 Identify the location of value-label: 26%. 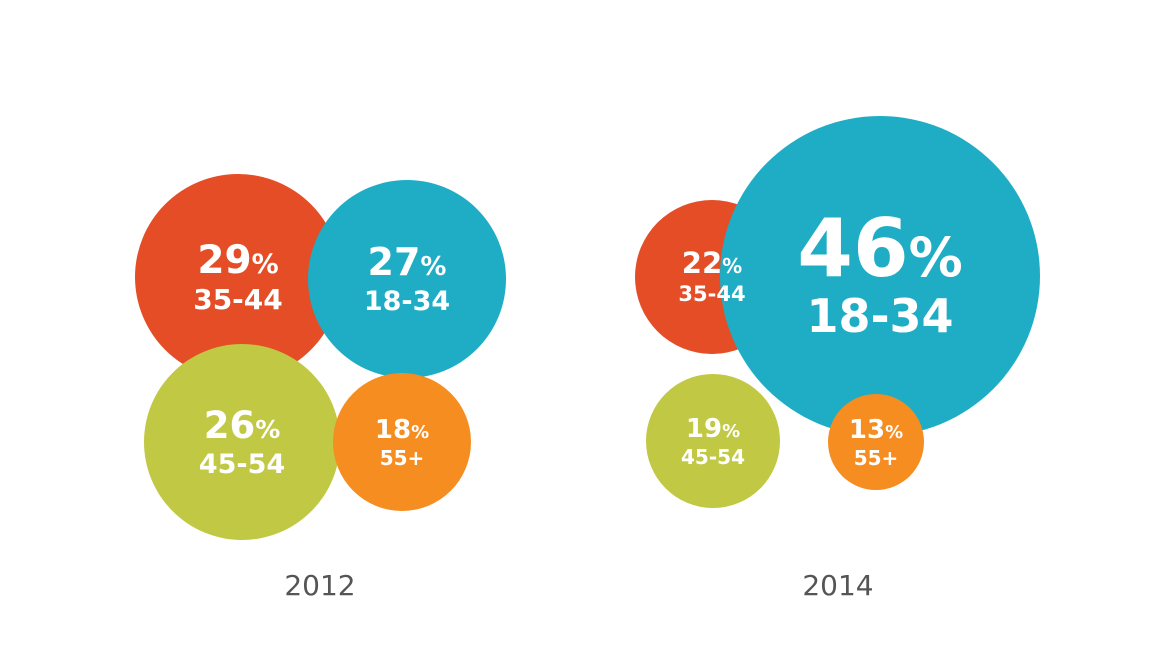
(242, 425).